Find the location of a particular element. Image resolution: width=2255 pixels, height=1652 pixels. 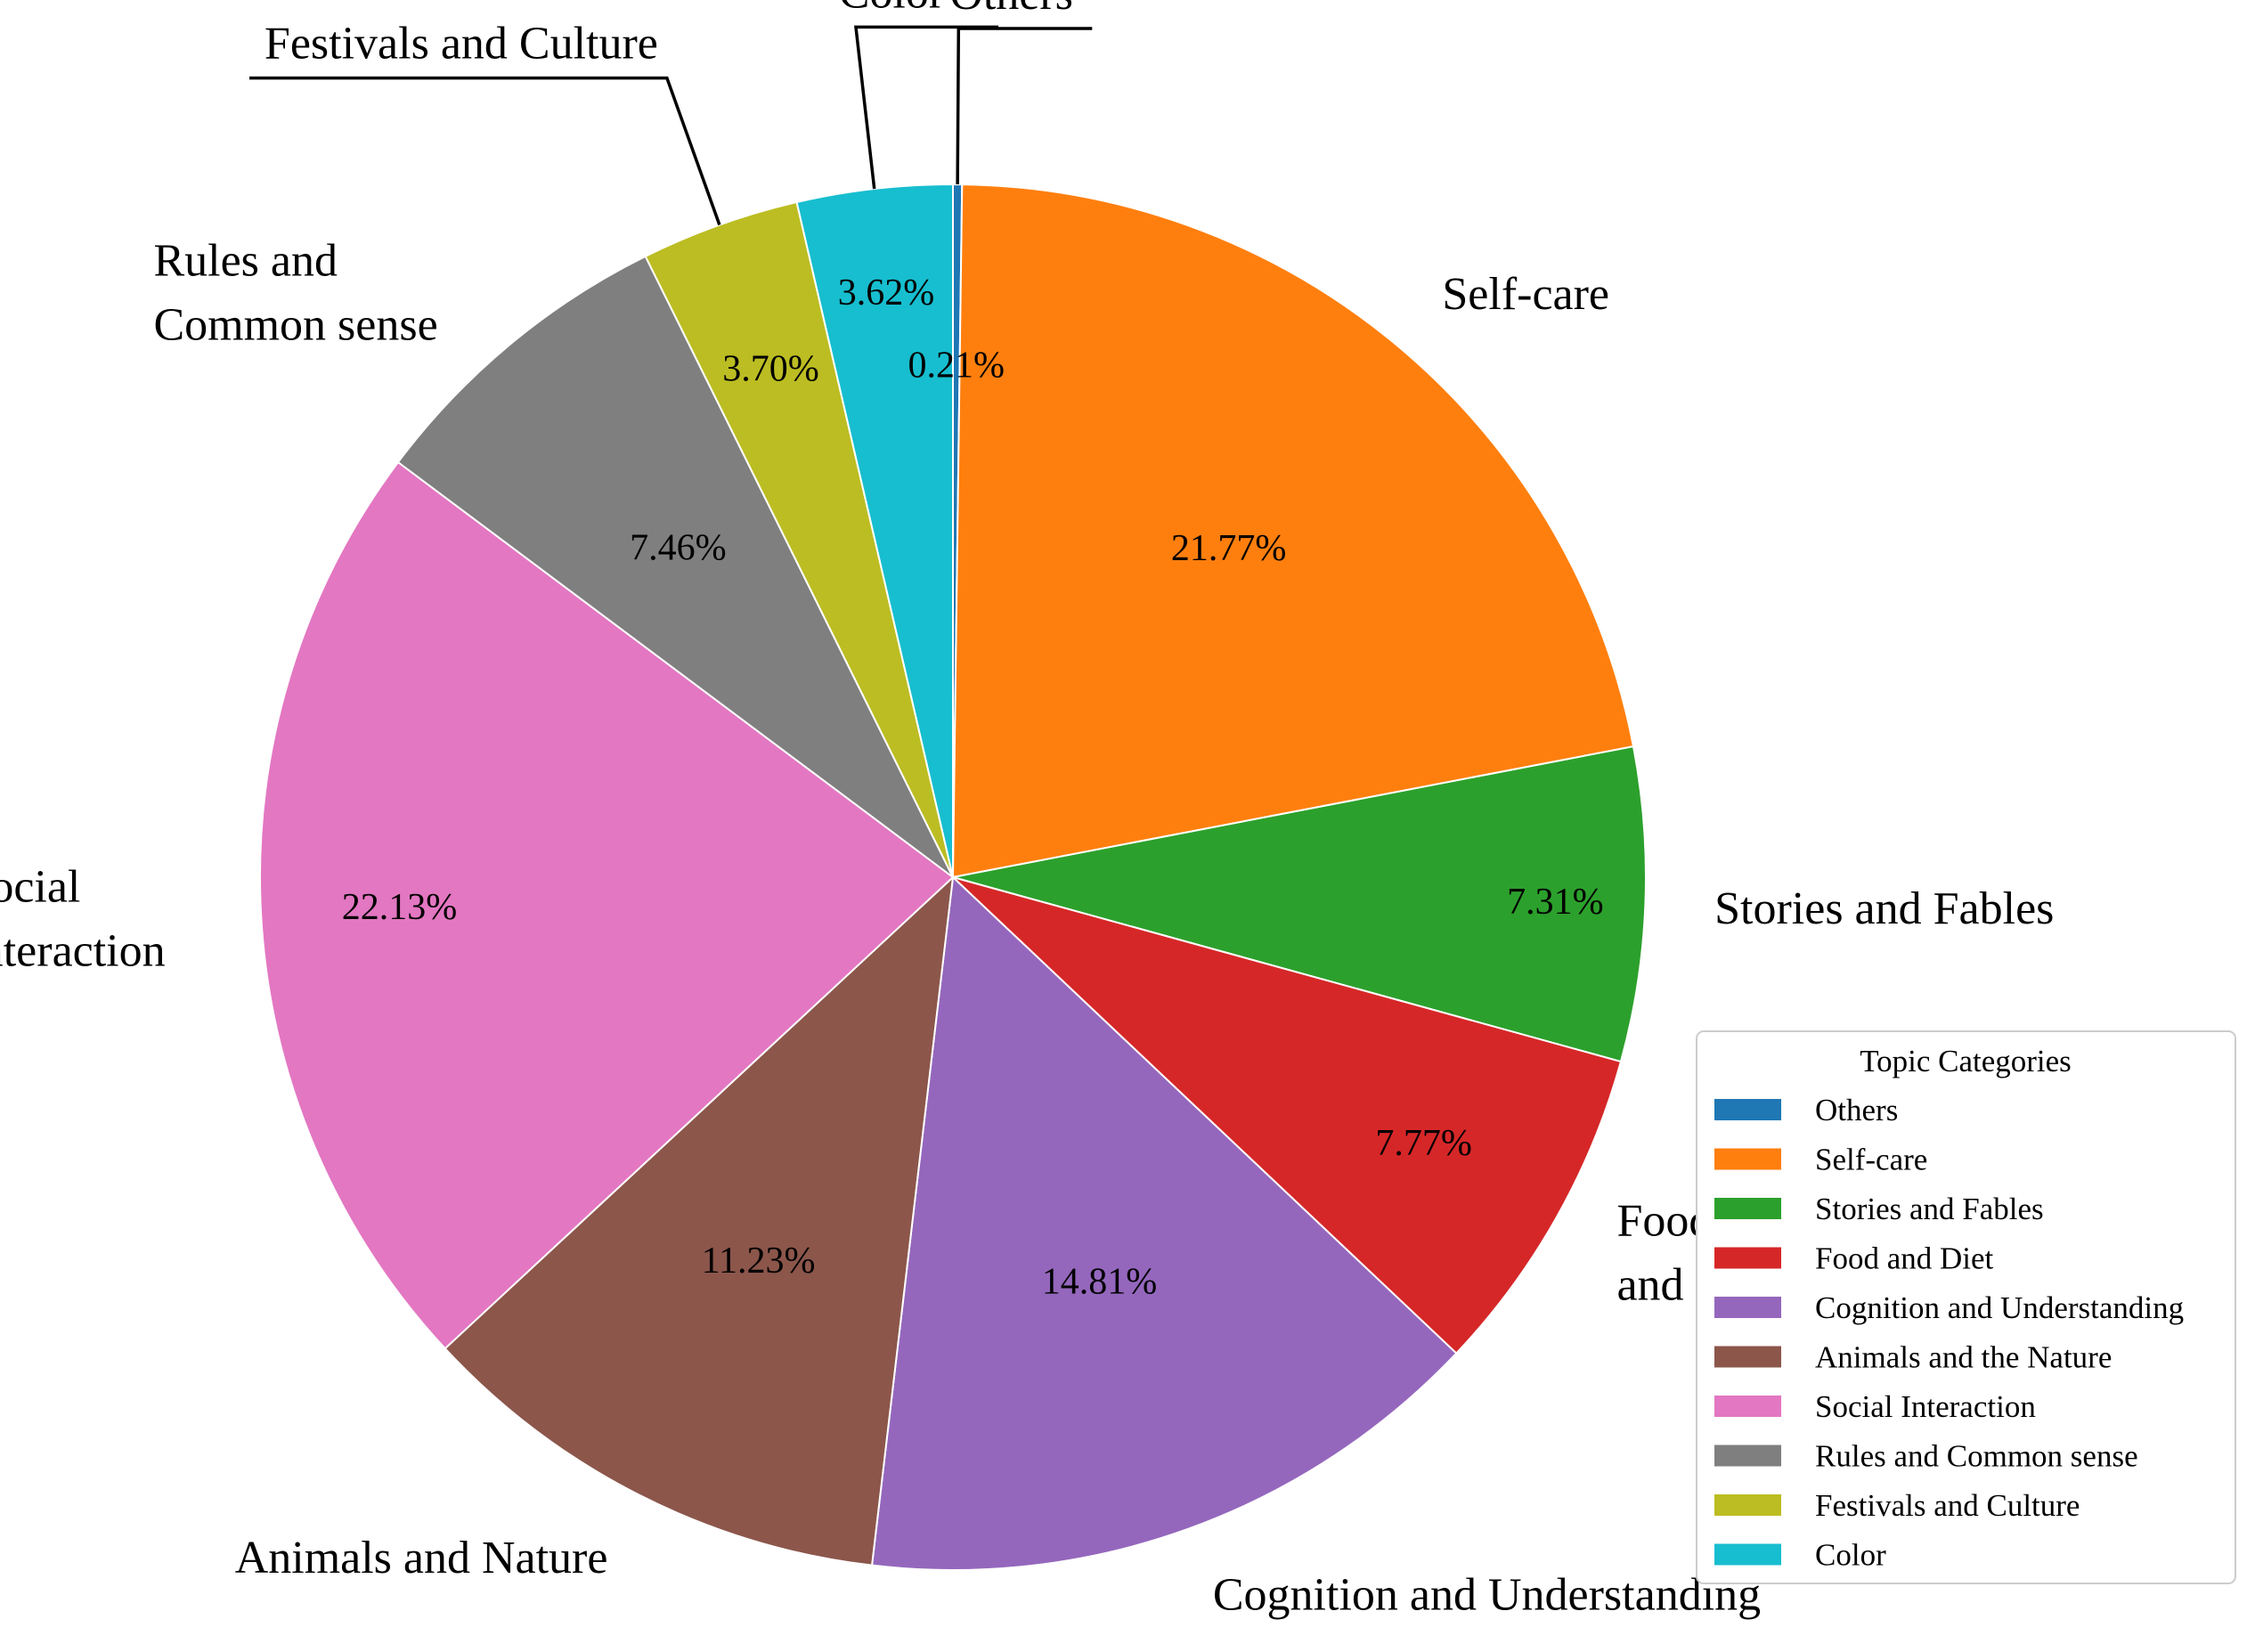

legend-swatch-food-and-diet is located at coordinates (1747, 1258).